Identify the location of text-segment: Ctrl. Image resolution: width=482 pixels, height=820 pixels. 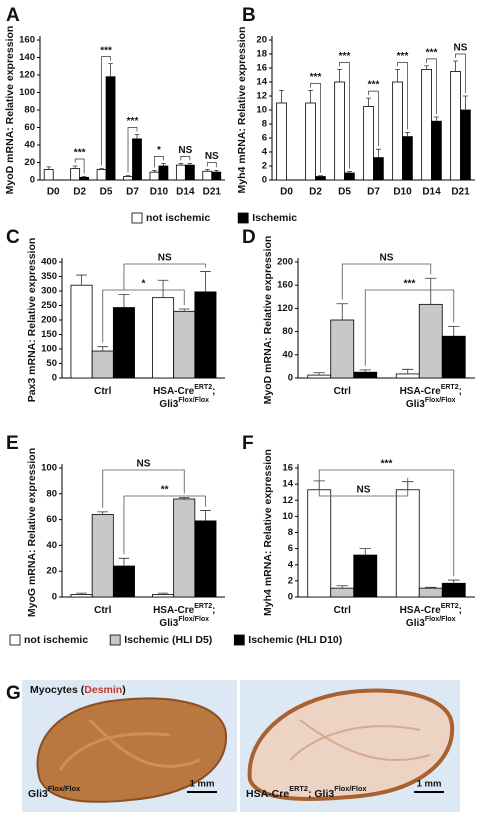
(102, 391).